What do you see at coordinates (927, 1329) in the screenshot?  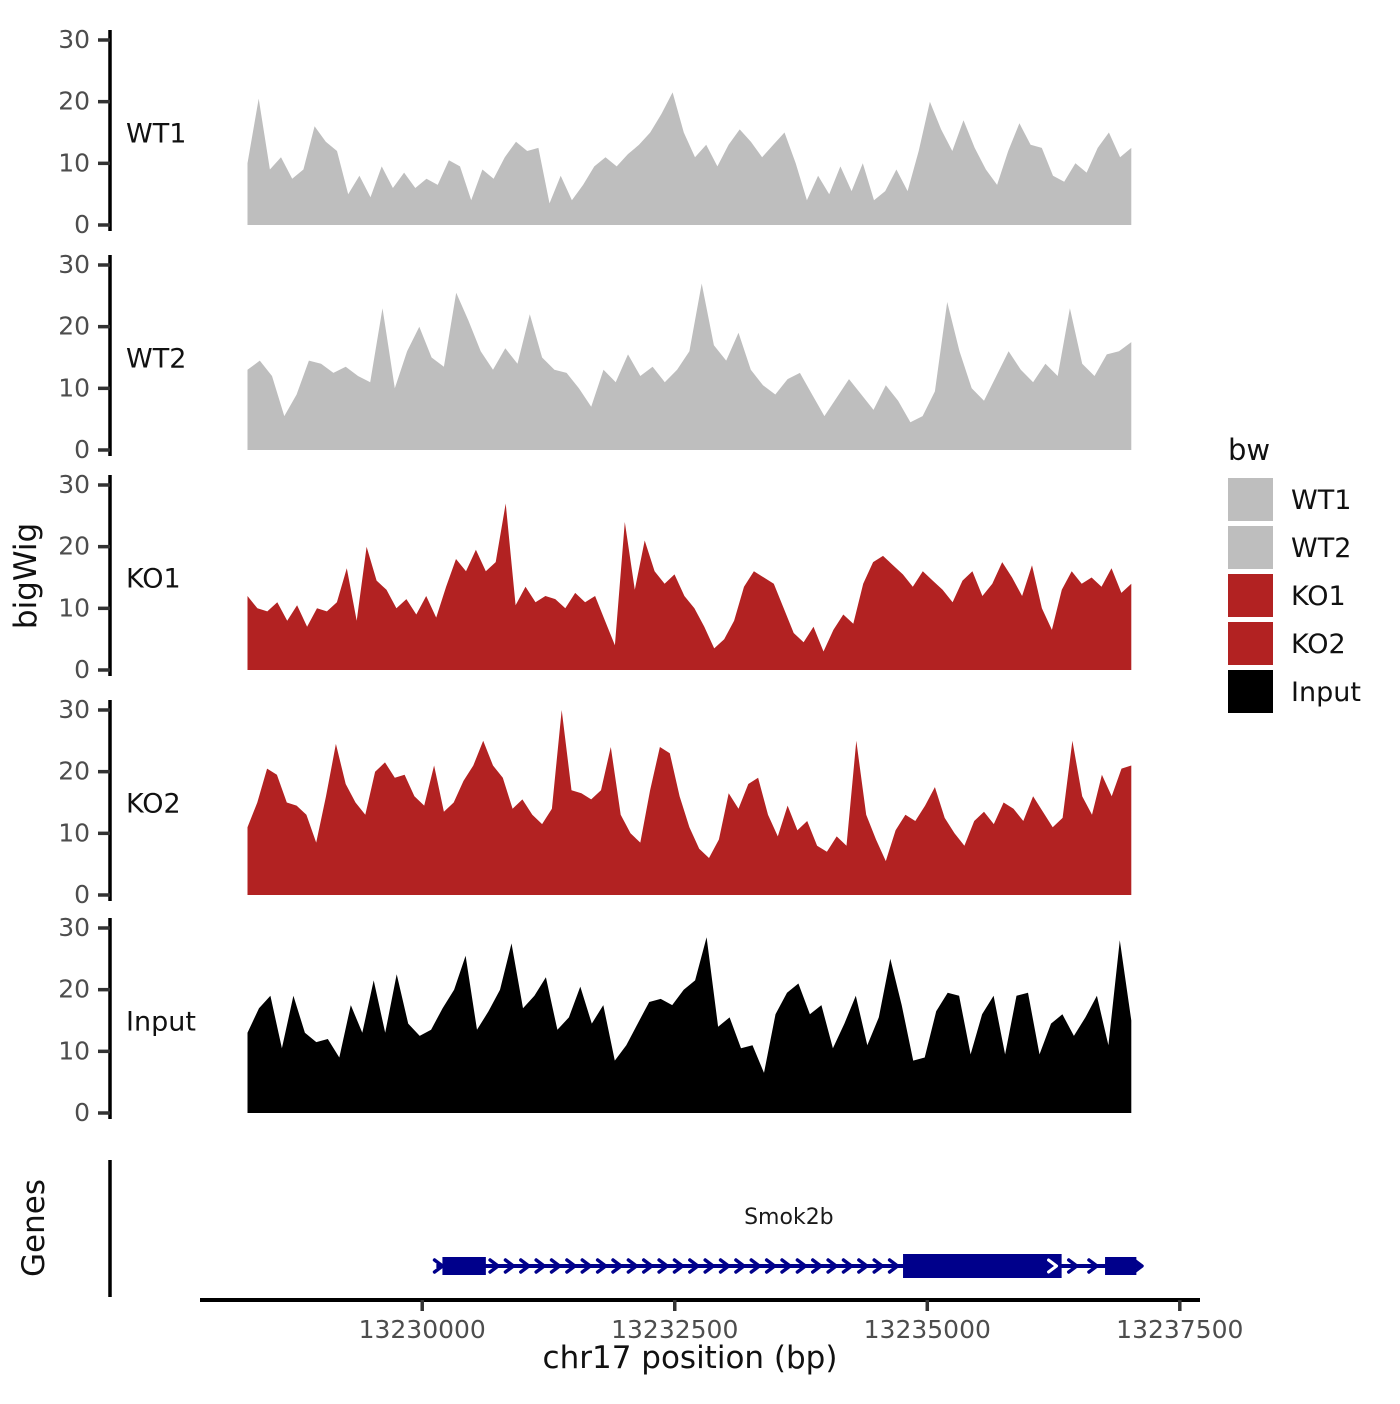 I see `x-axis-tick-label: 13235000` at bounding box center [927, 1329].